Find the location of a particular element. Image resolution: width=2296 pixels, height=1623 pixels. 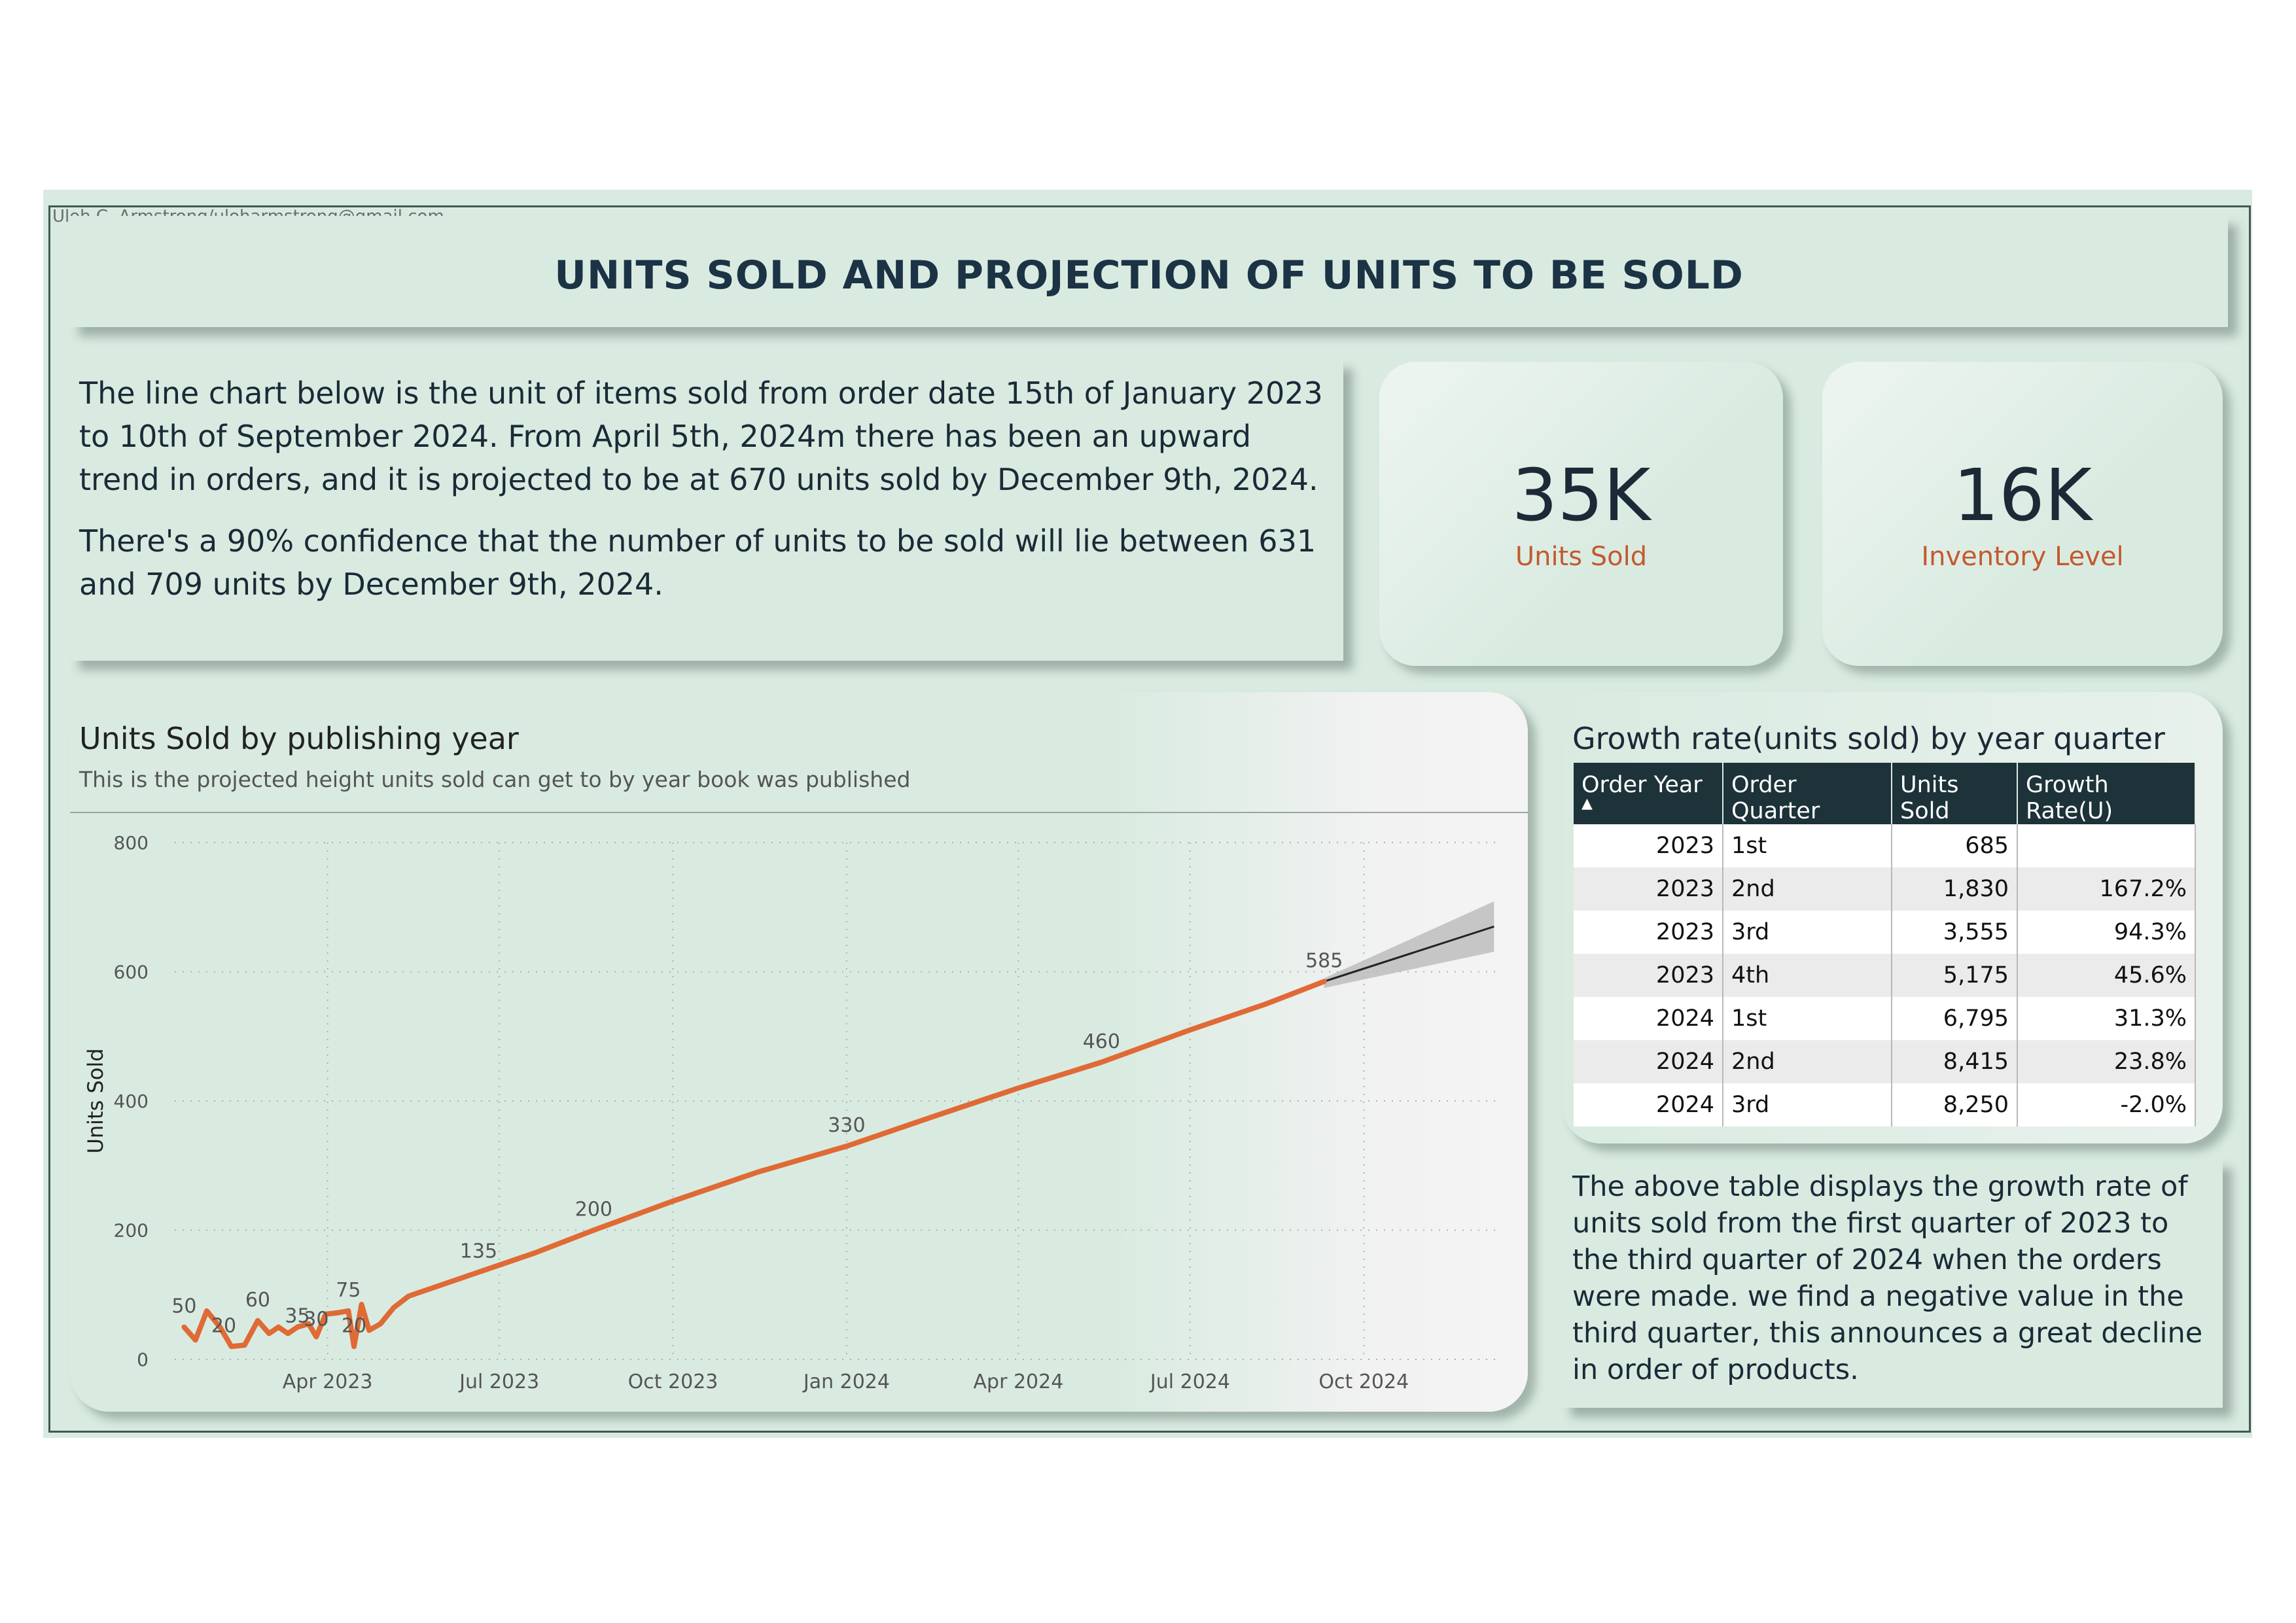

cell-units-sold: 1,830 is located at coordinates (1955, 889).